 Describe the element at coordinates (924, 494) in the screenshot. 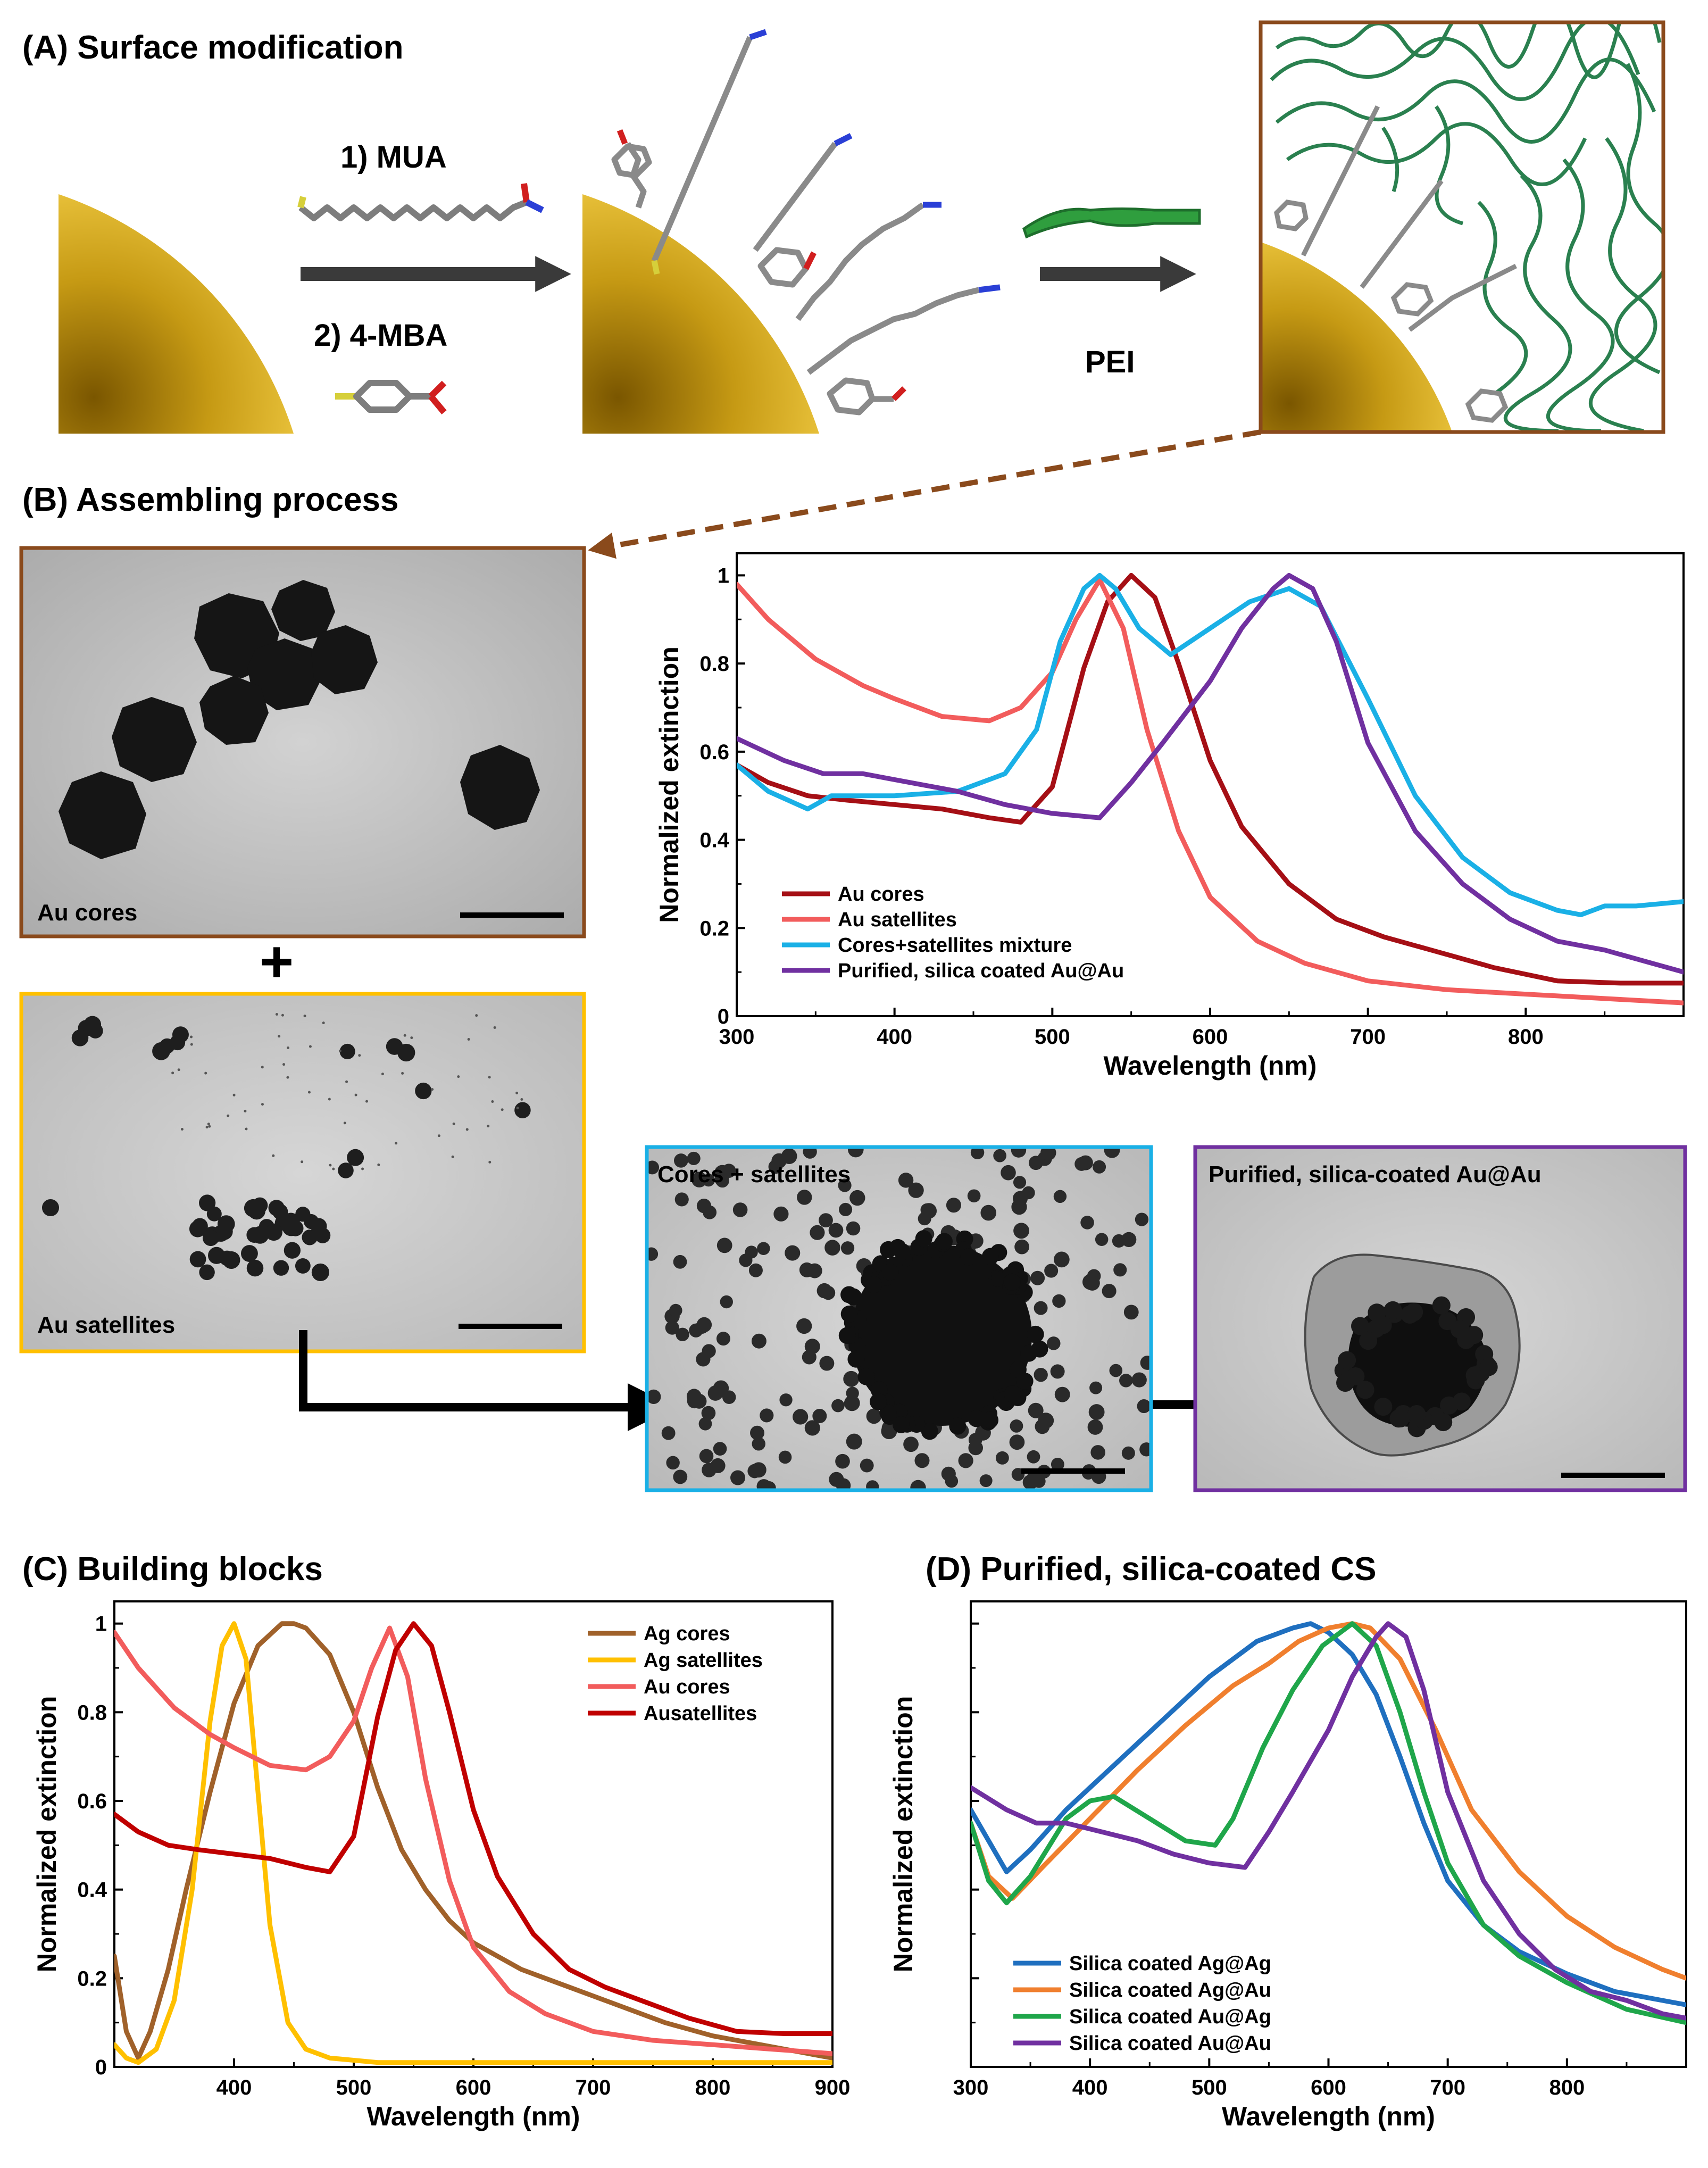

I see `dashed-connector-arrow` at that location.